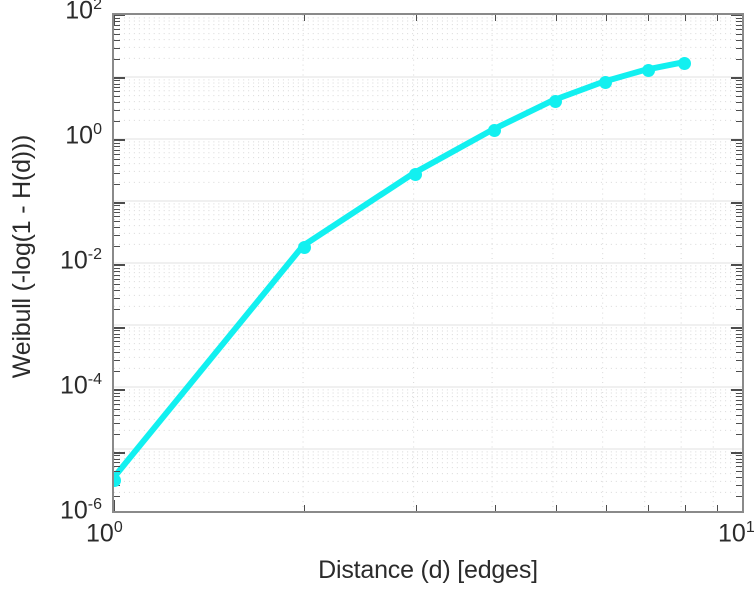  I want to click on y-tick-label: 10⁻², so click(80, 260).